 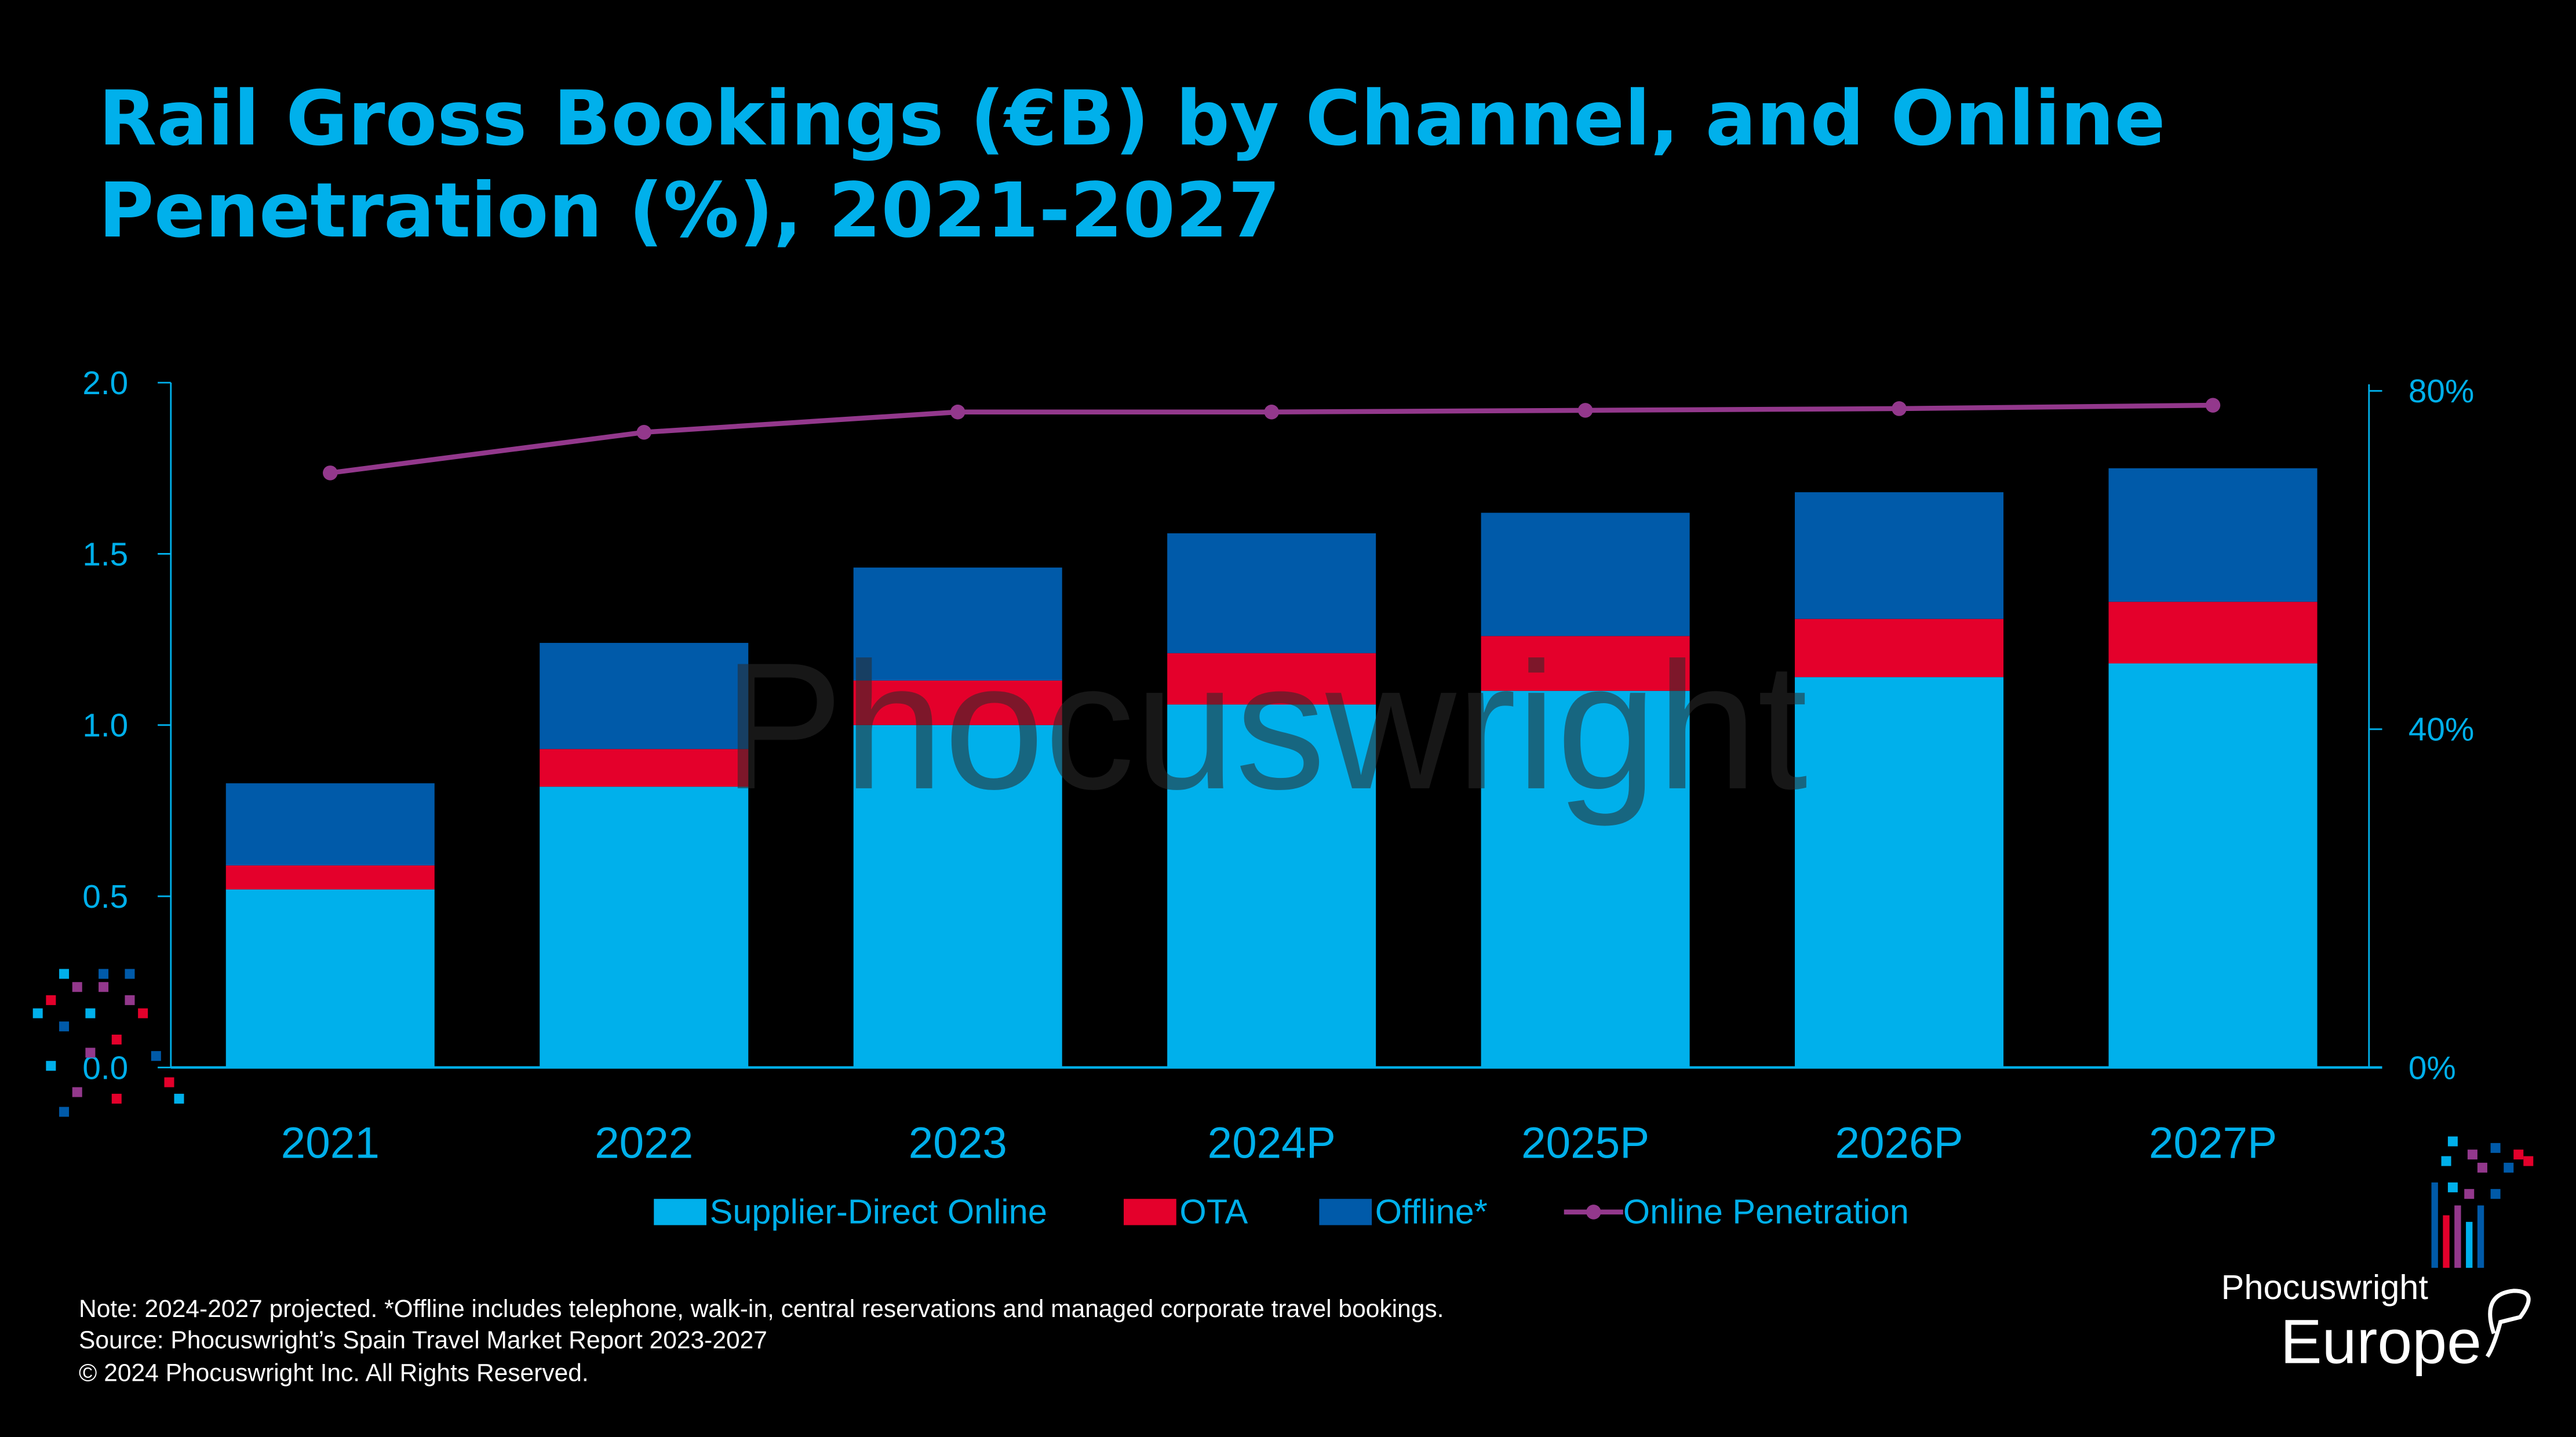 I want to click on legend-label: Online Penetration, so click(x=1766, y=1211).